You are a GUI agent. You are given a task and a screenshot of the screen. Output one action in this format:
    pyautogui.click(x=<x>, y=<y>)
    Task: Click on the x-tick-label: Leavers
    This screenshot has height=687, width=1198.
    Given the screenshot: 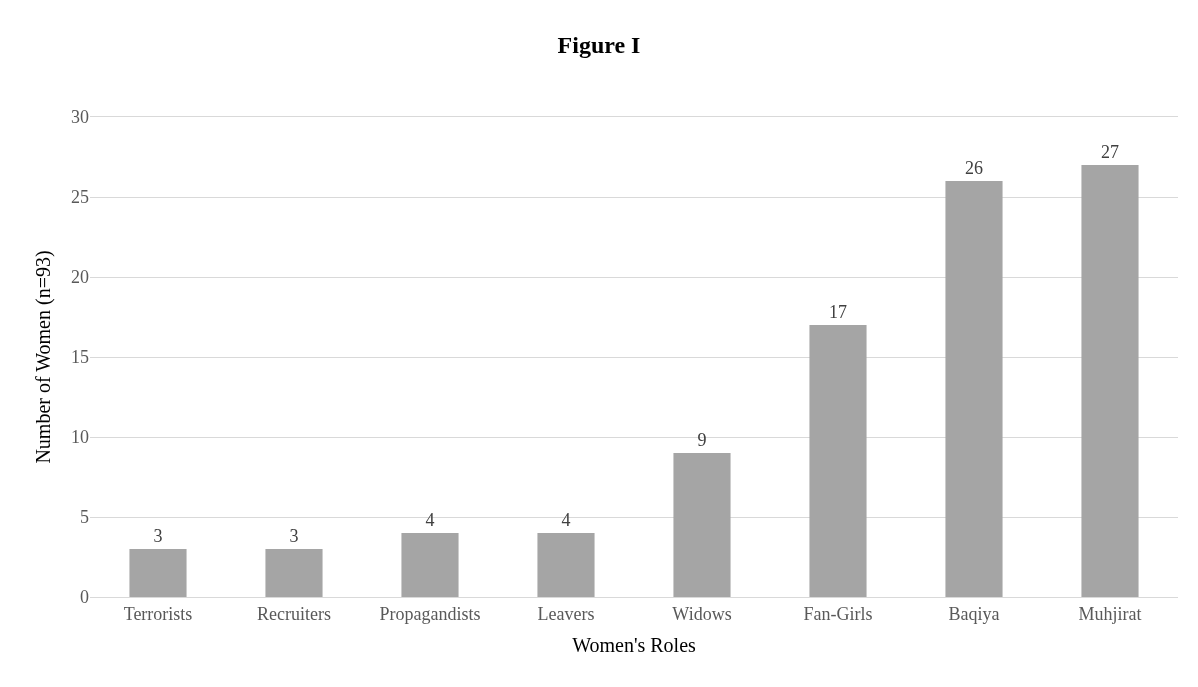 What is the action you would take?
    pyautogui.click(x=566, y=613)
    